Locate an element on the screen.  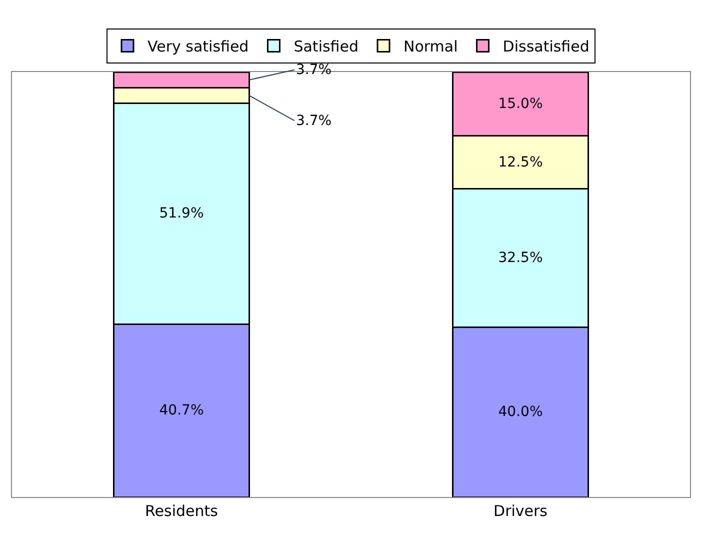
data-label: 40.7% is located at coordinates (181, 410).